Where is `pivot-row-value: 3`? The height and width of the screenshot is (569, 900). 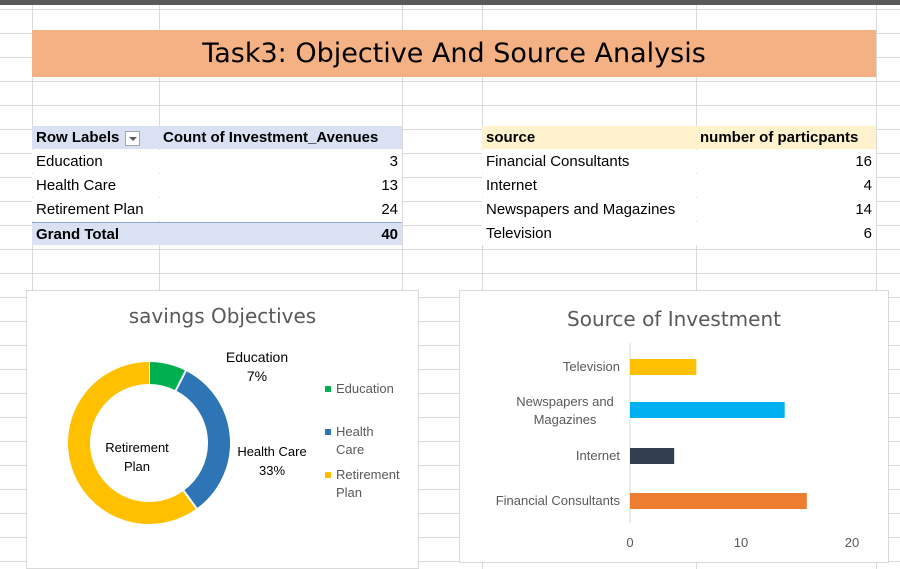 pivot-row-value: 3 is located at coordinates (280, 161).